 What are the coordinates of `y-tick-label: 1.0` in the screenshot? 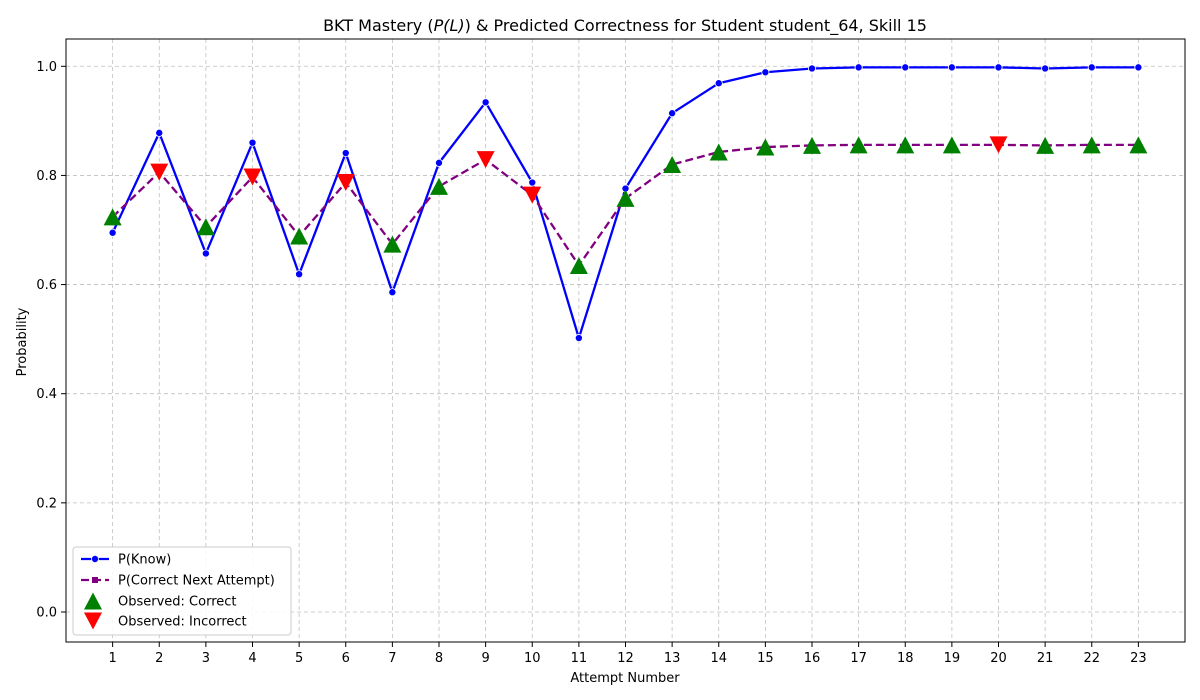 It's located at (46, 67).